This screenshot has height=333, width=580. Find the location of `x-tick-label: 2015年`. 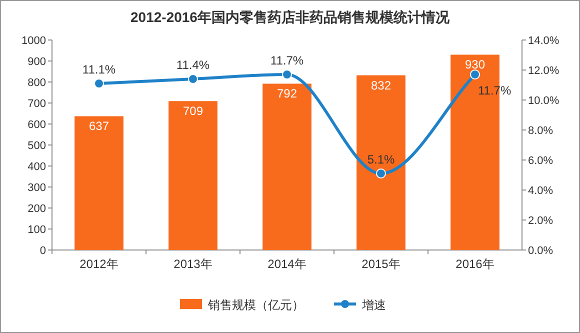

x-tick-label: 2015年 is located at coordinates (381, 264).